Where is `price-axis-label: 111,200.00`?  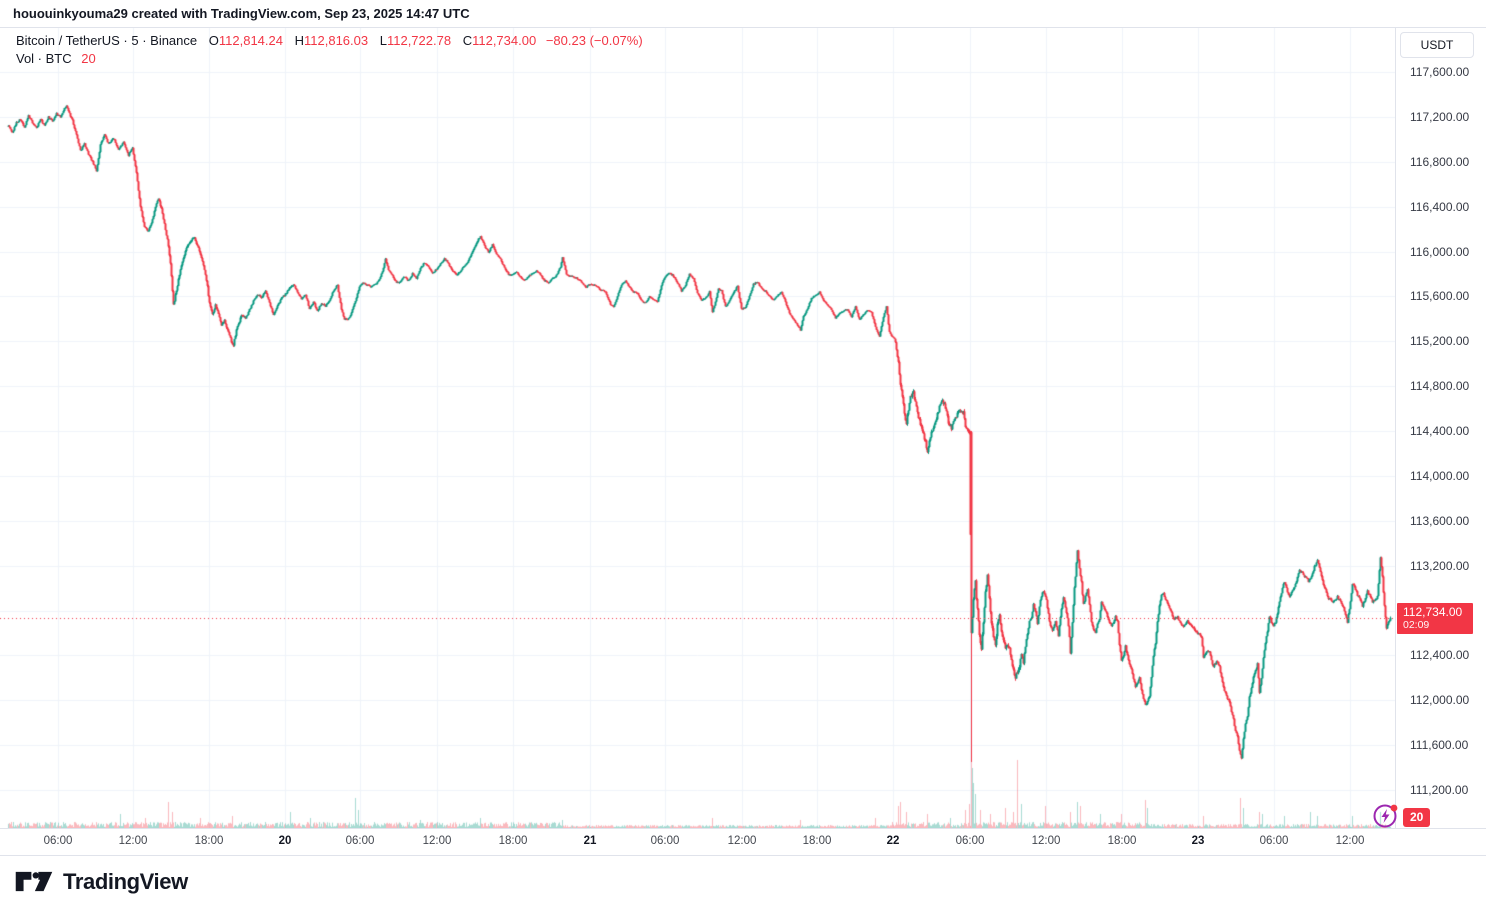 price-axis-label: 111,200.00 is located at coordinates (1439, 790).